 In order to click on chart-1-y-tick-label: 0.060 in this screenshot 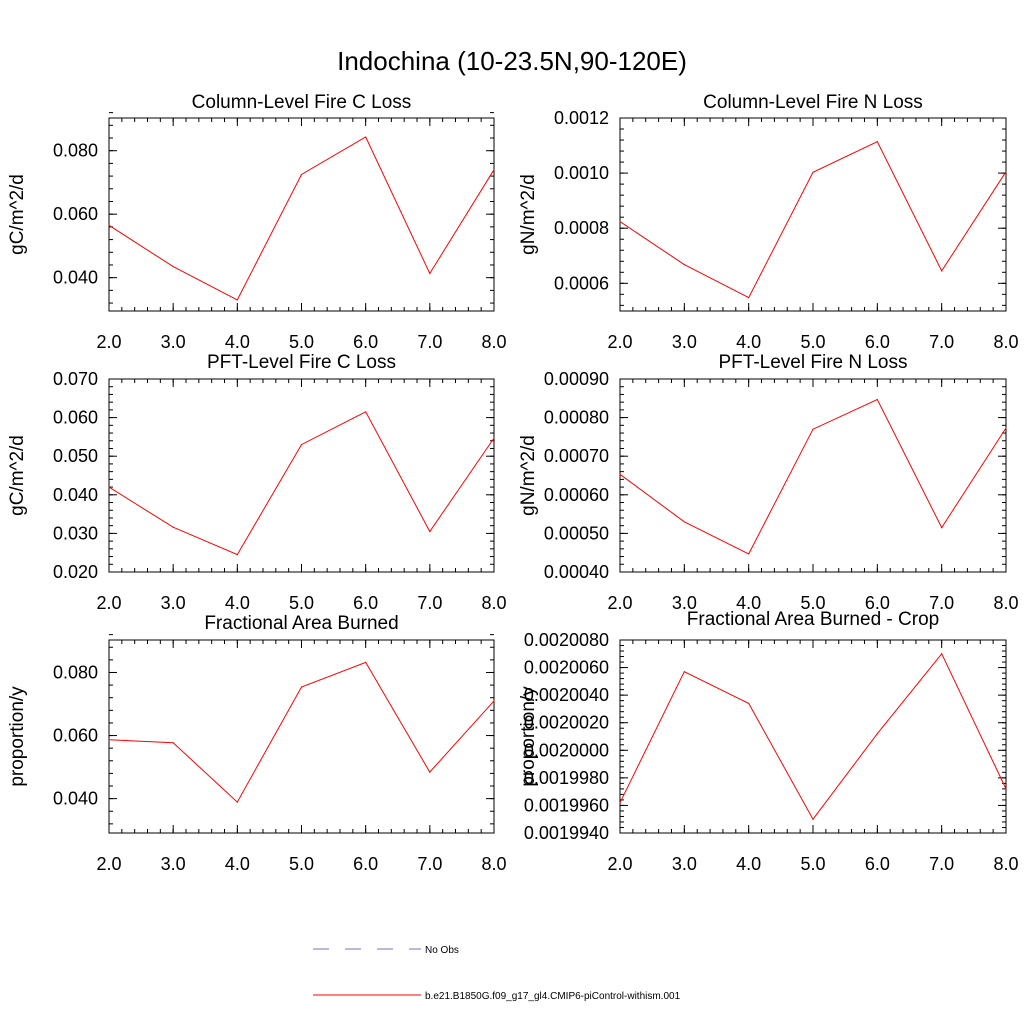, I will do `click(75, 214)`.